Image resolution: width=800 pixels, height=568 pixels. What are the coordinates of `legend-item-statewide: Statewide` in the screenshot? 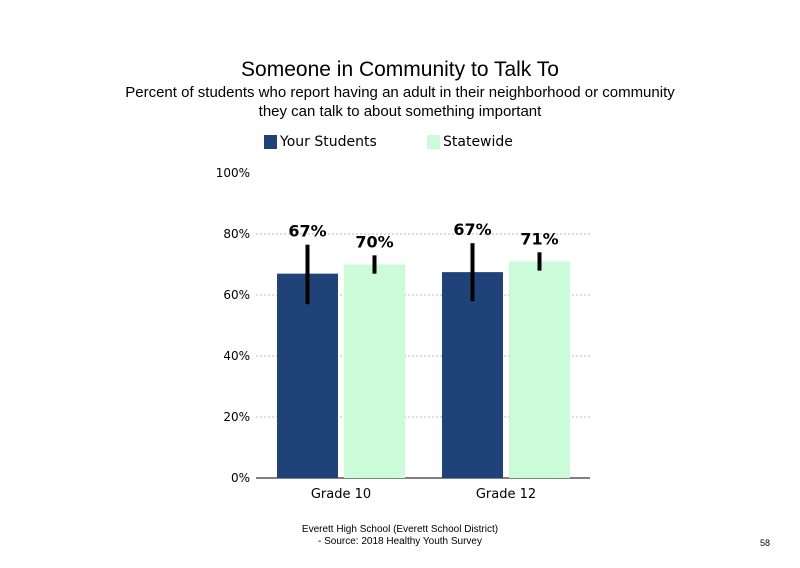 It's located at (470, 142).